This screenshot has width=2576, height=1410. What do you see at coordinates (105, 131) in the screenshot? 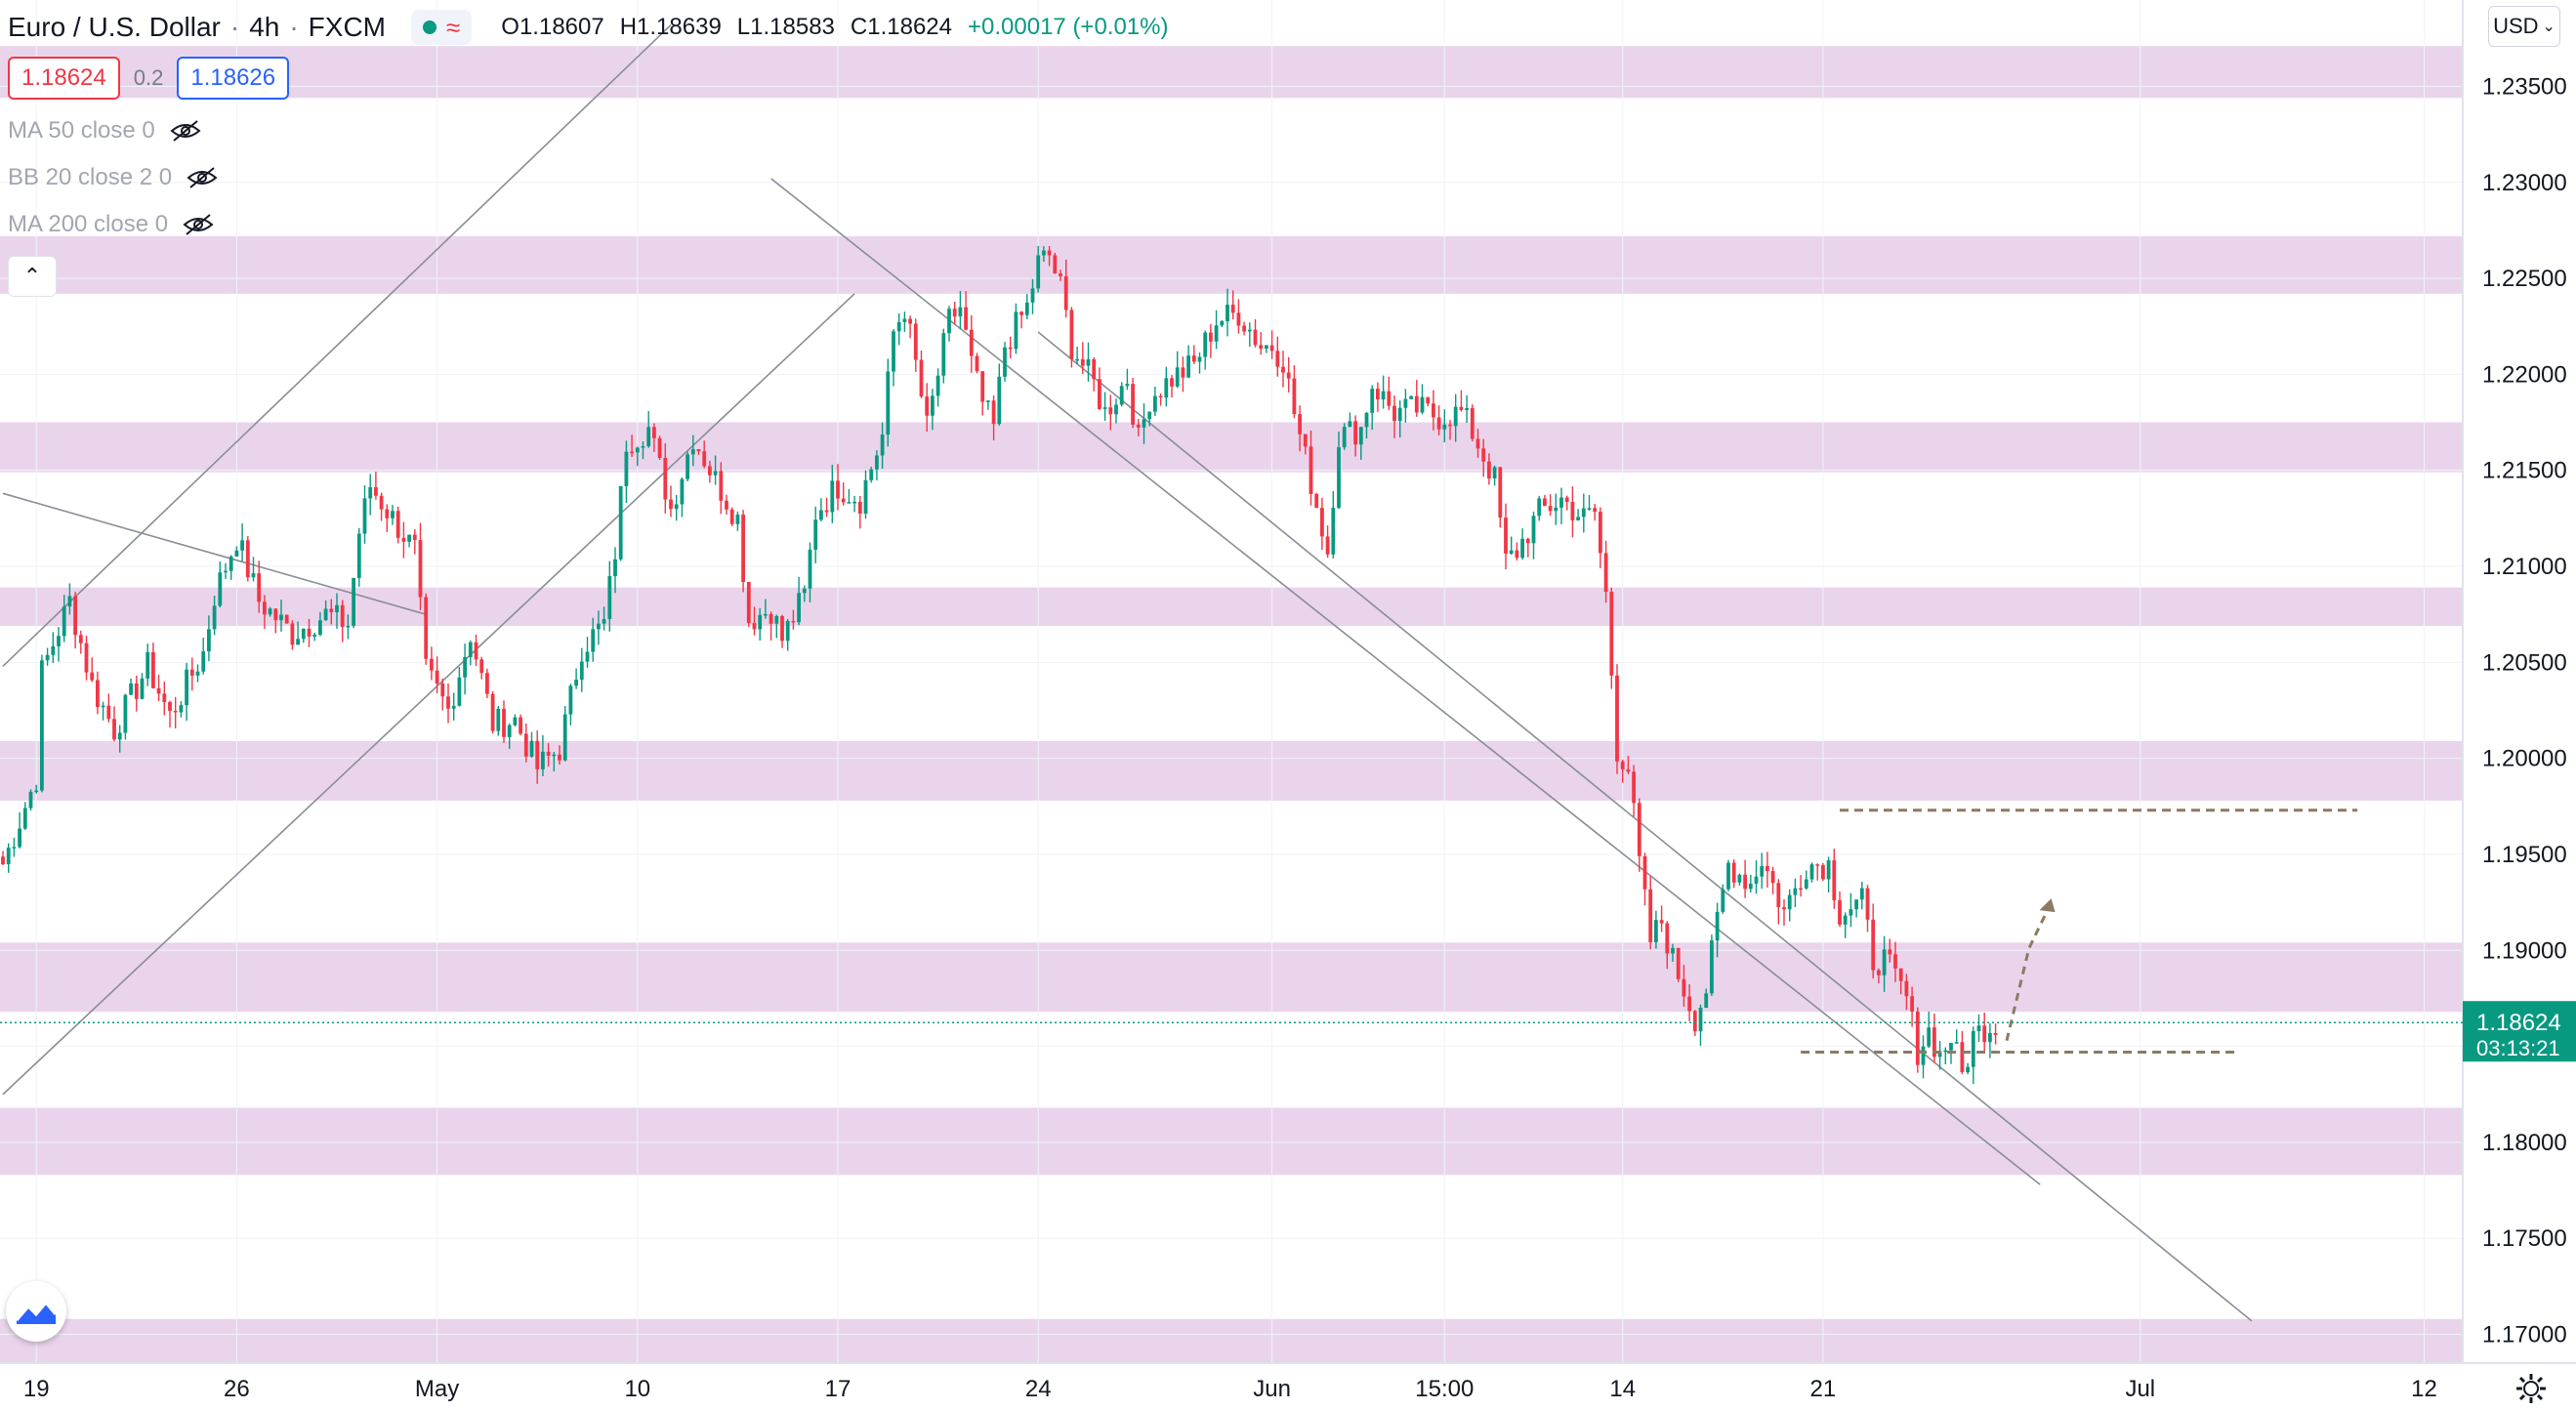
I see `indicator-ma50: MA 50 close 0` at bounding box center [105, 131].